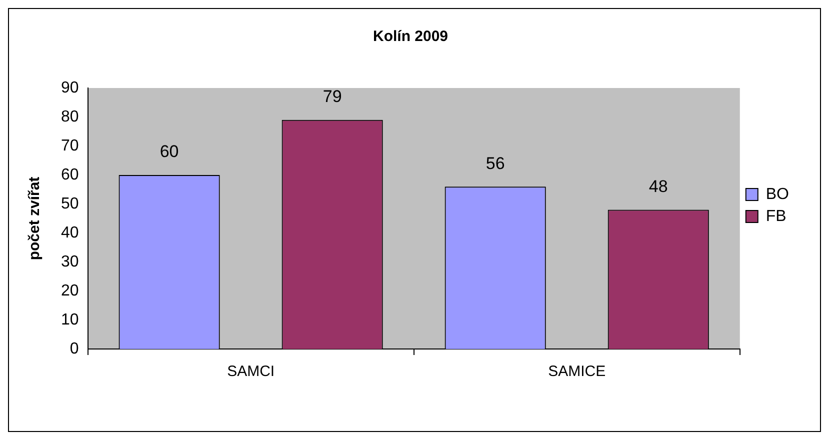 The width and height of the screenshot is (829, 439). What do you see at coordinates (70, 291) in the screenshot?
I see `y-tick-label: 20` at bounding box center [70, 291].